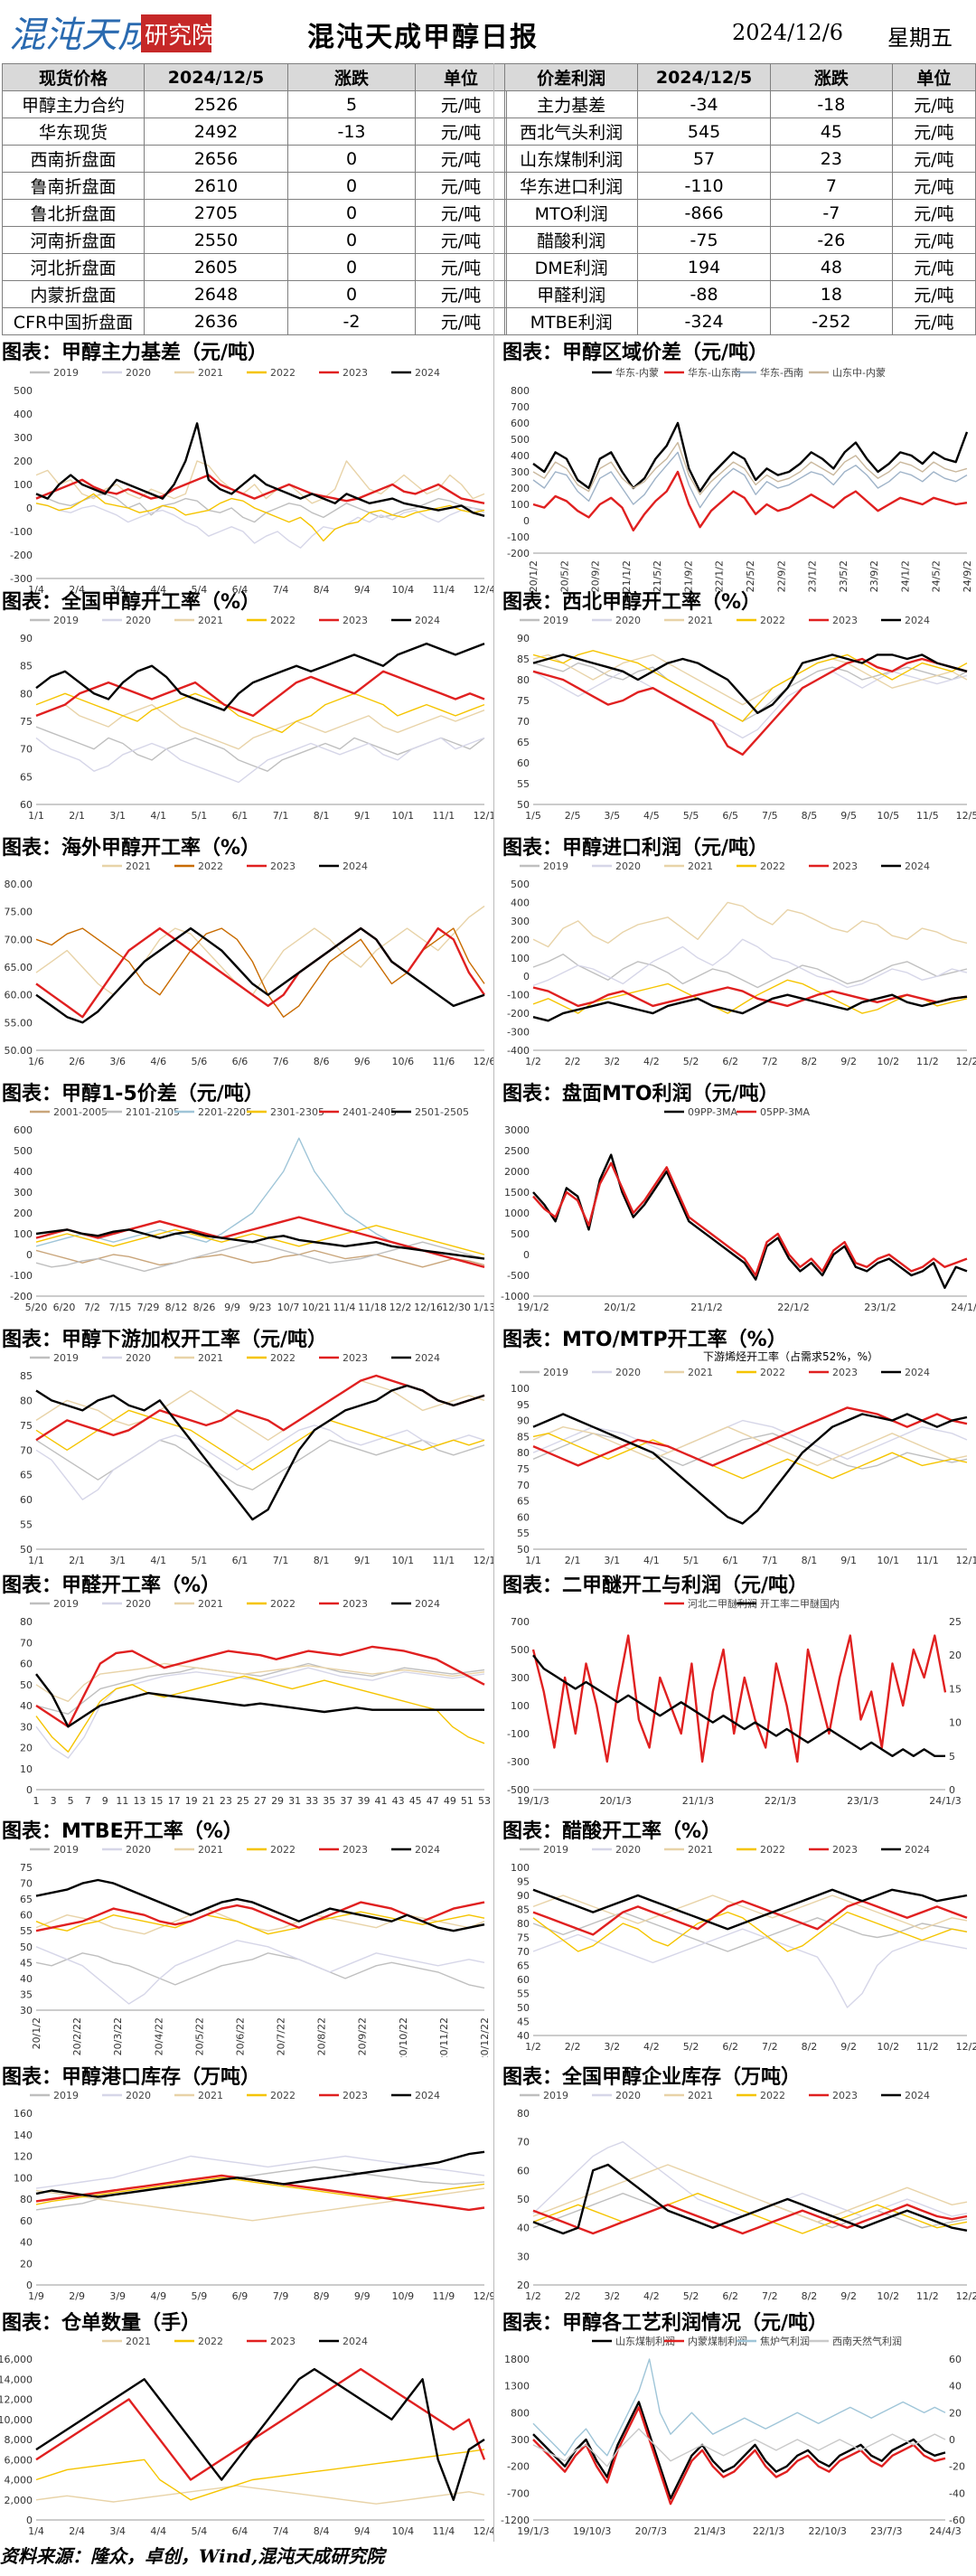 The height and width of the screenshot is (2576, 976). Describe the element at coordinates (158, 2296) in the screenshot. I see `x-tick-label: 4/9` at that location.